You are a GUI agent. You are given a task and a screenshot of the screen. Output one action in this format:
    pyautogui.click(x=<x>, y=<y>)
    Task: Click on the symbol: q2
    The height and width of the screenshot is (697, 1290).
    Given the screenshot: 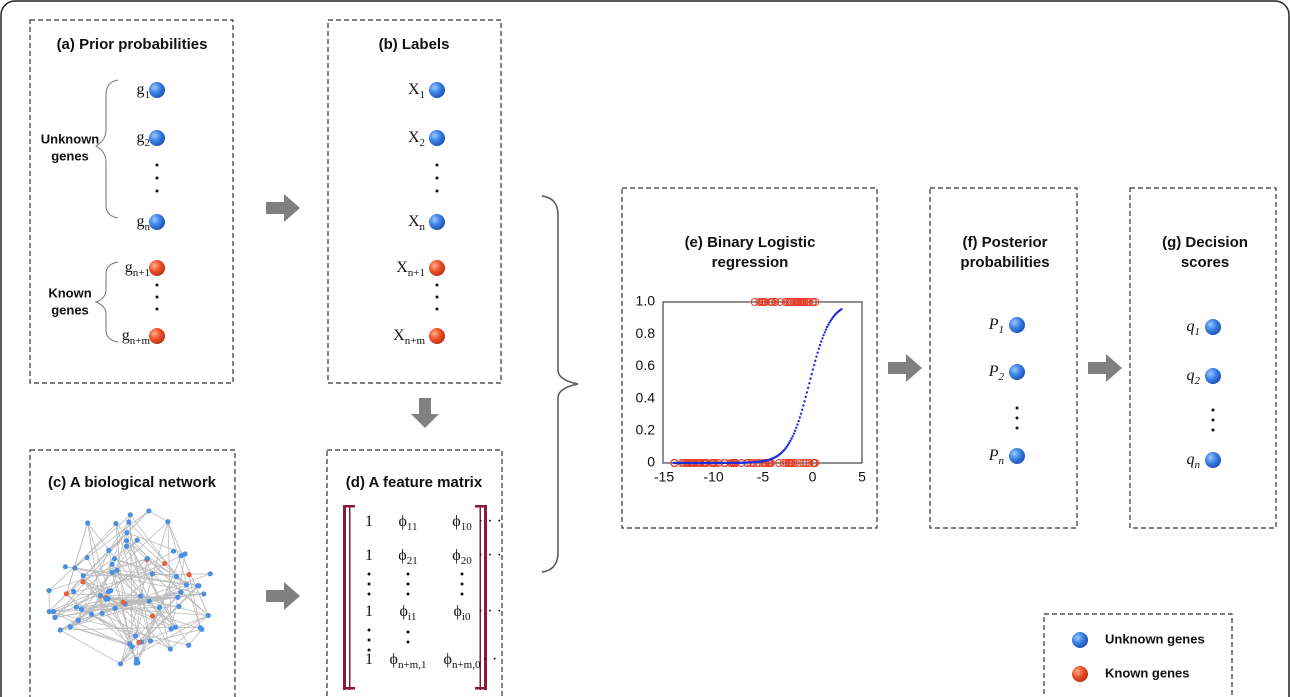 What is the action you would take?
    pyautogui.click(x=1194, y=377)
    